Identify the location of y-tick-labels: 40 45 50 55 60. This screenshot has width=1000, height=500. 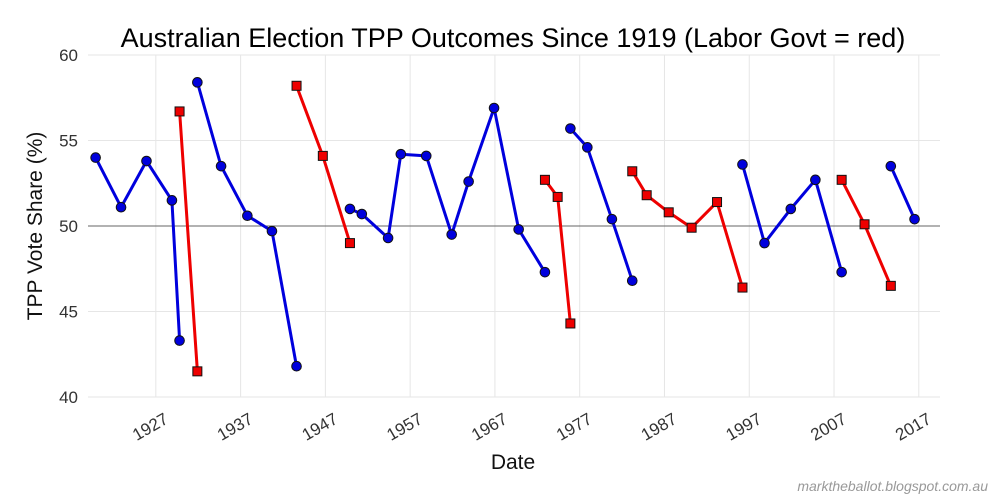
(68, 226).